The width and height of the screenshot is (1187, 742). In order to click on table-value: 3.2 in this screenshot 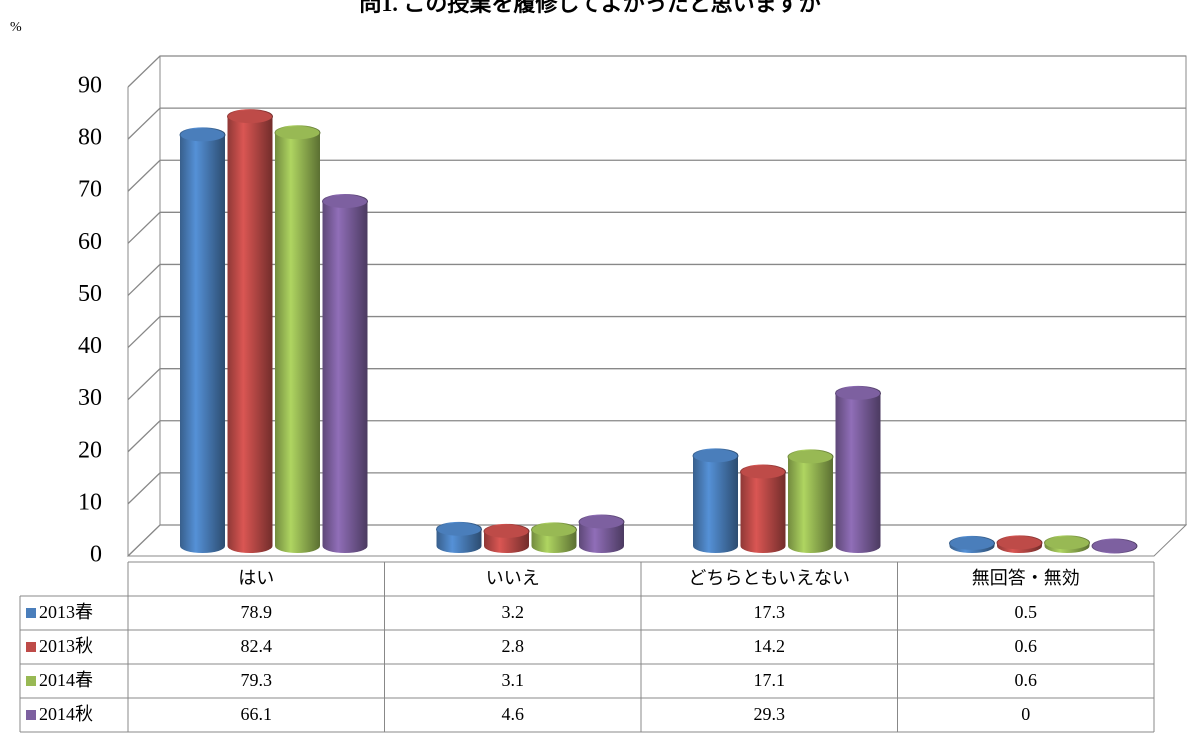, I will do `click(513, 612)`.